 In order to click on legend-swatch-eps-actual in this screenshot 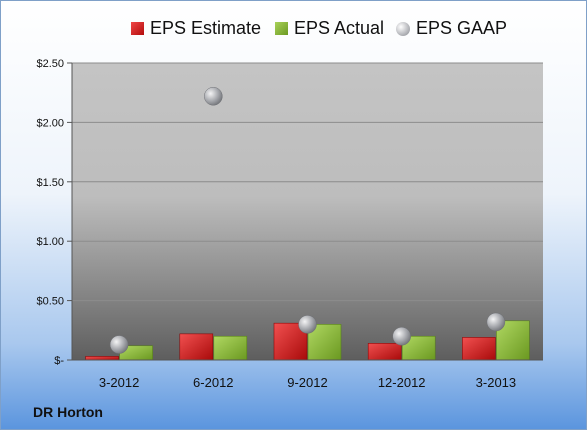, I will do `click(281, 28)`.